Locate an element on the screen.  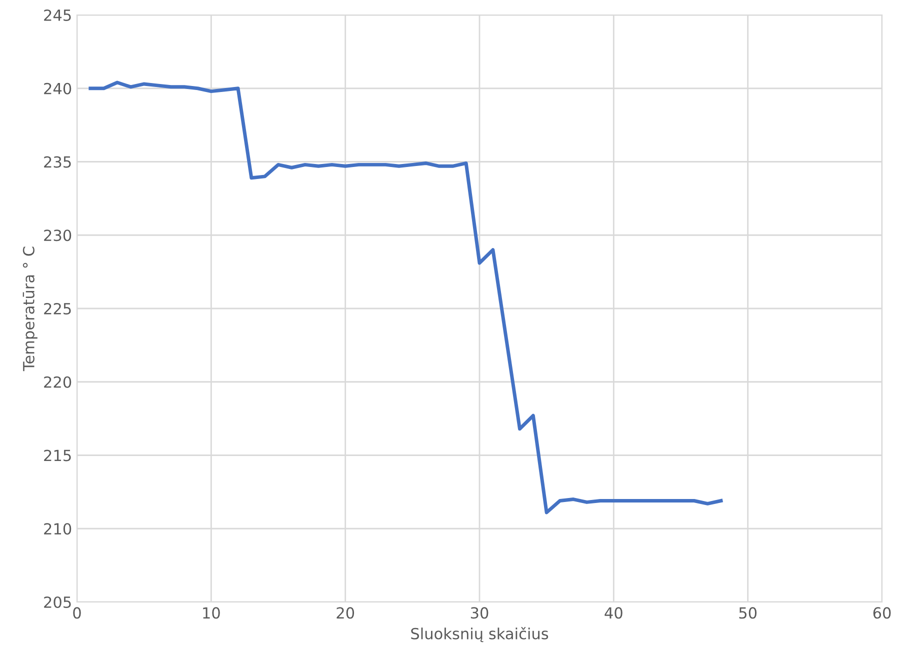
y-tick-label: 225 is located at coordinates (57, 308).